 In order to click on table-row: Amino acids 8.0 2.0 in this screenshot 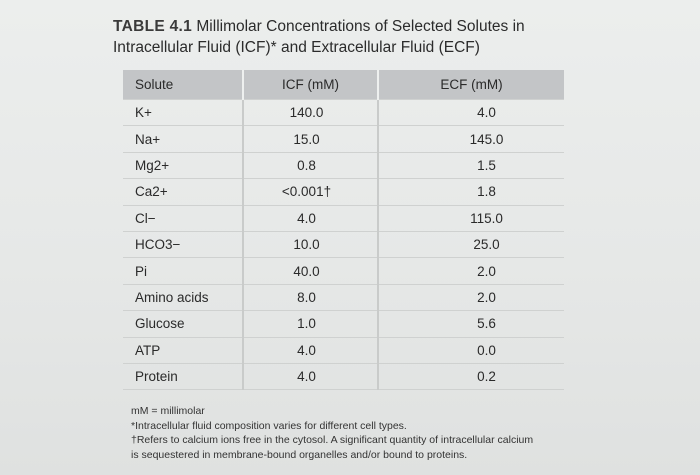, I will do `click(343, 297)`.